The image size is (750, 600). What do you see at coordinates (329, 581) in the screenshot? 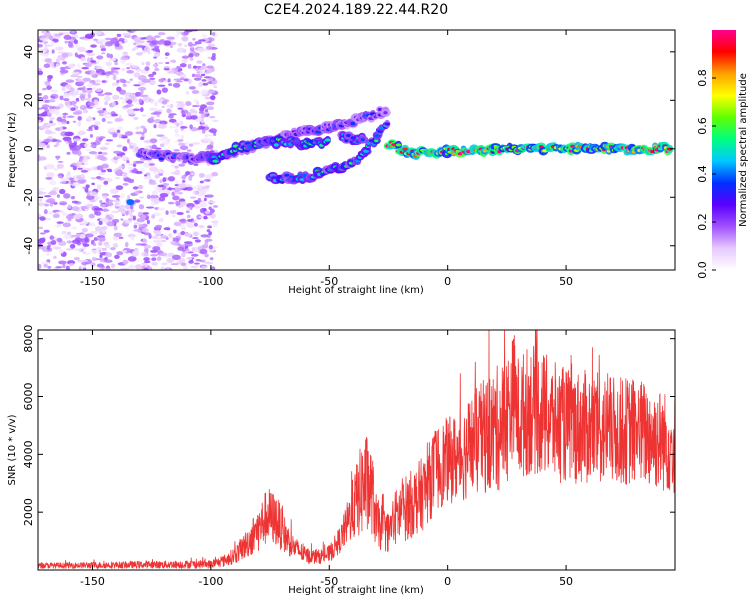
I see `snr-x-tick-label: -50` at bounding box center [329, 581].